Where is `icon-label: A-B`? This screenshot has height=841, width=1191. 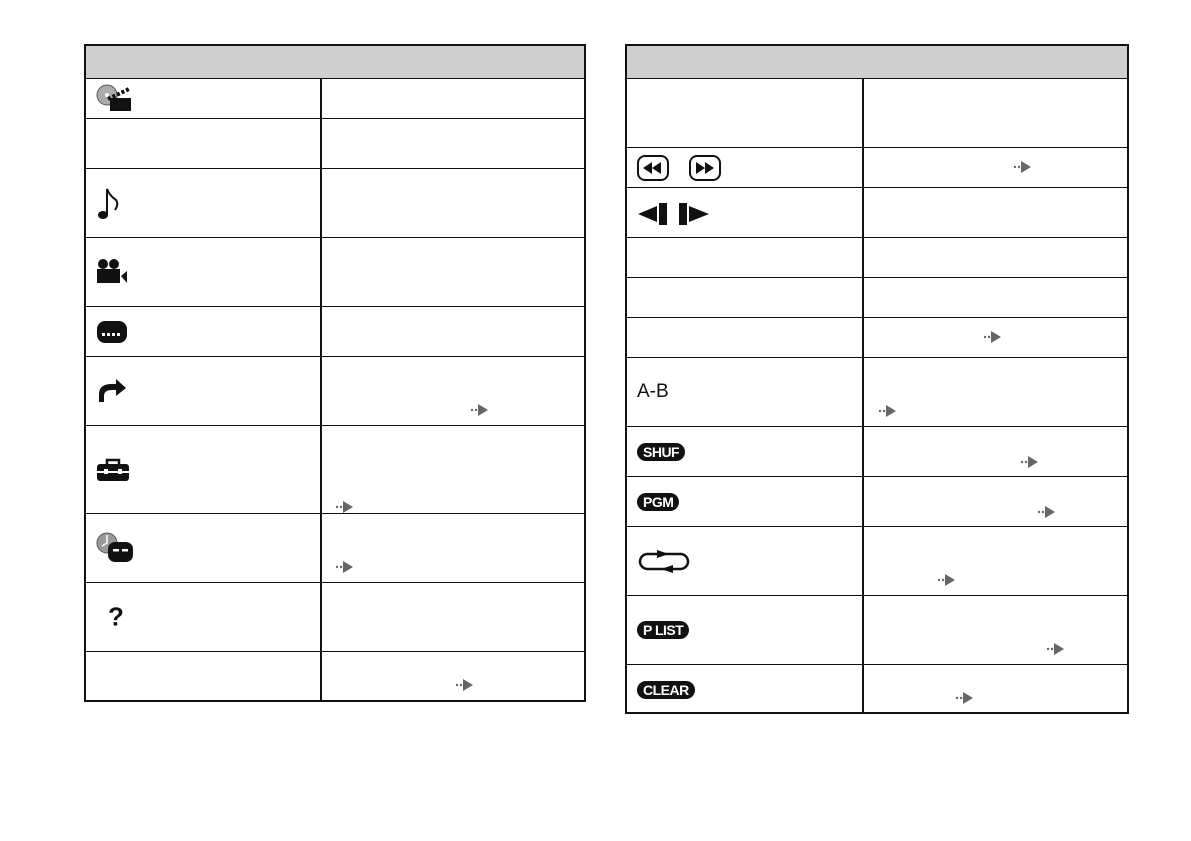 icon-label: A-B is located at coordinates (653, 391).